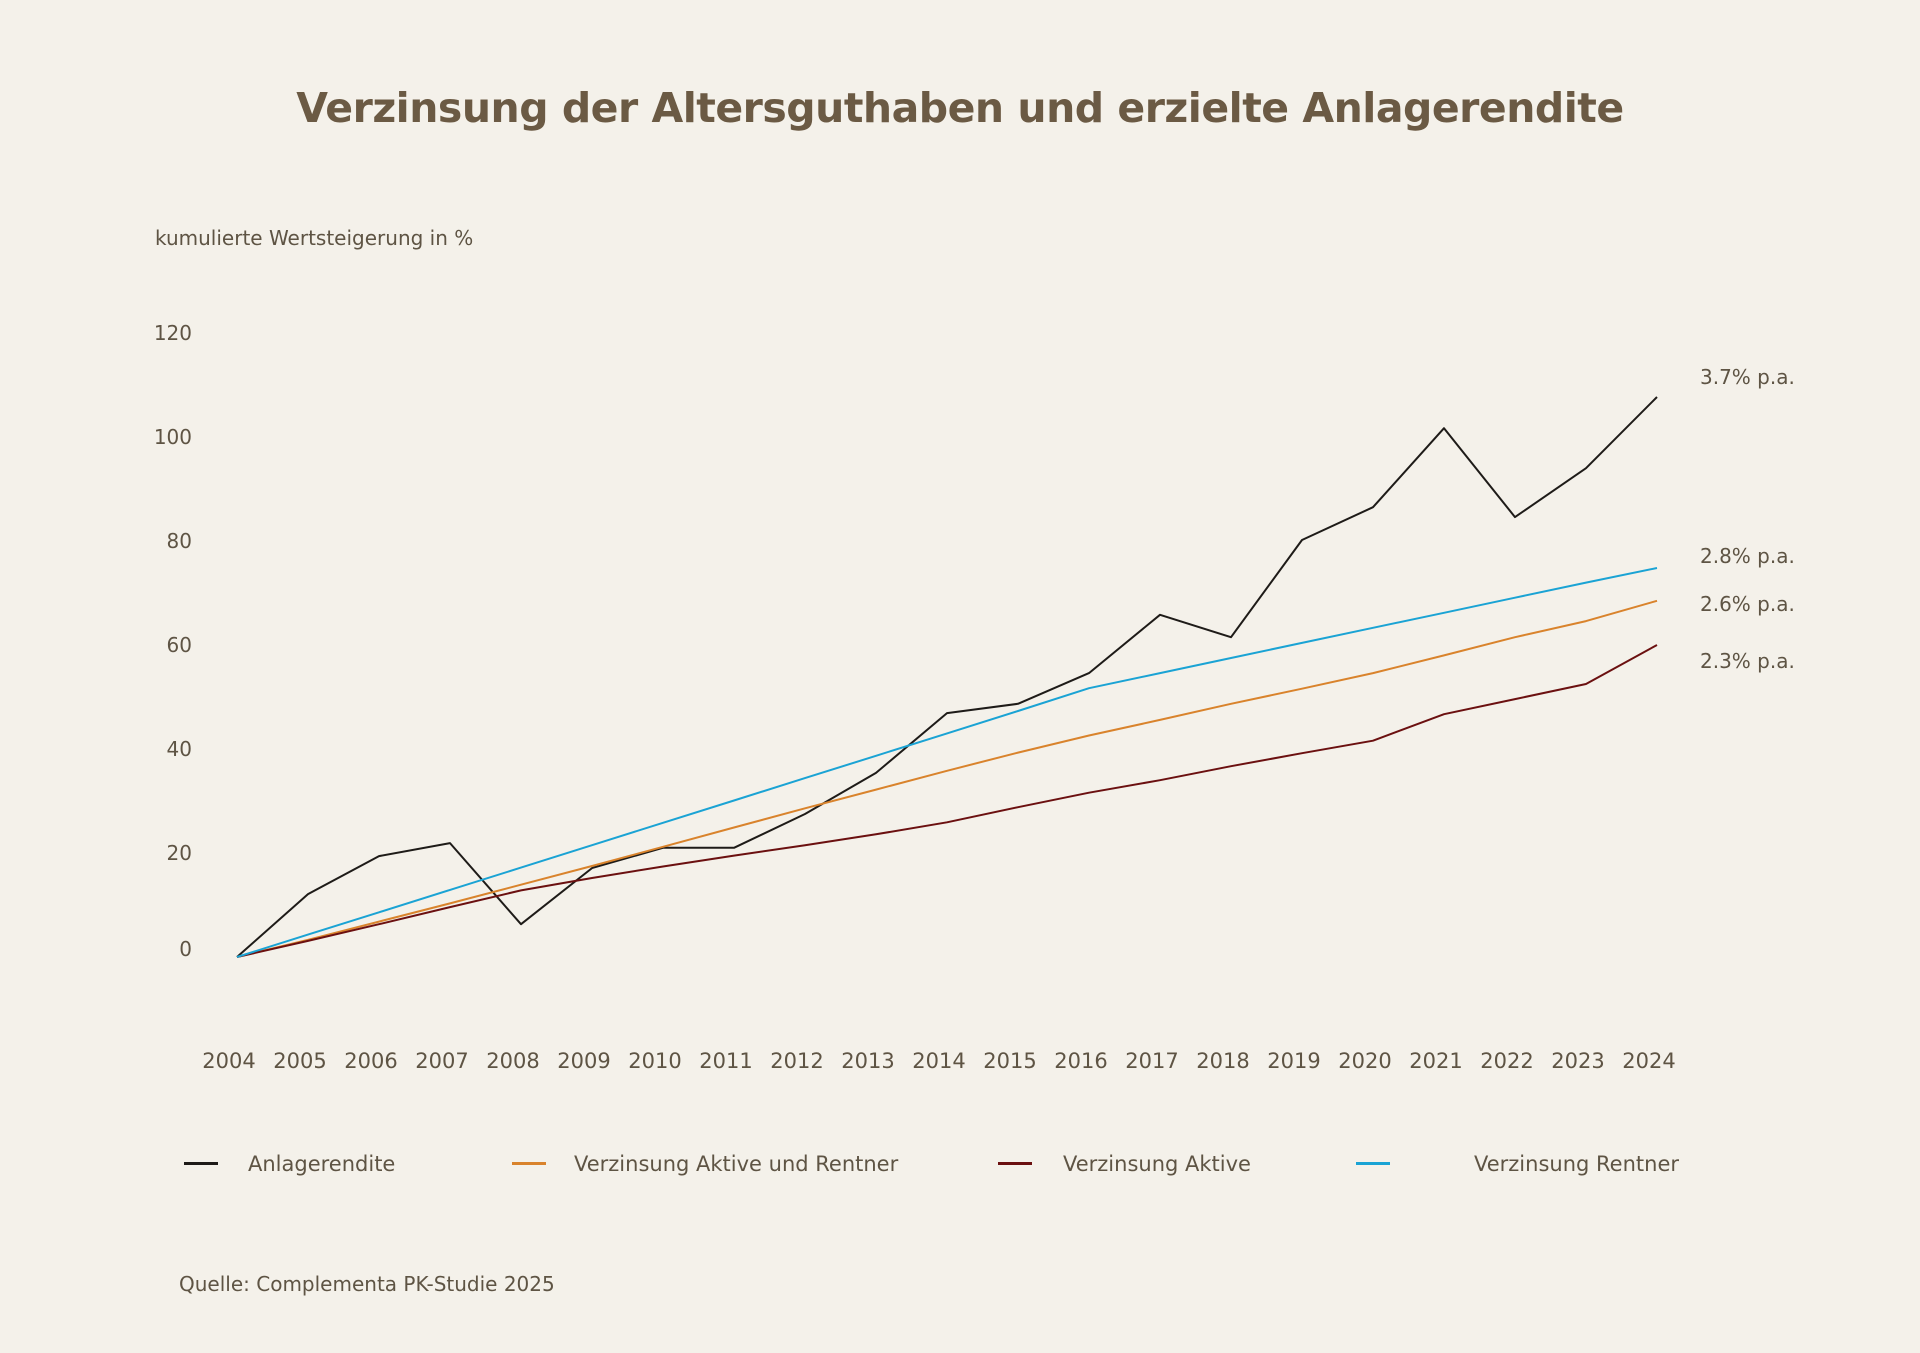  I want to click on x-tick-label: 2004, so click(228, 1061).